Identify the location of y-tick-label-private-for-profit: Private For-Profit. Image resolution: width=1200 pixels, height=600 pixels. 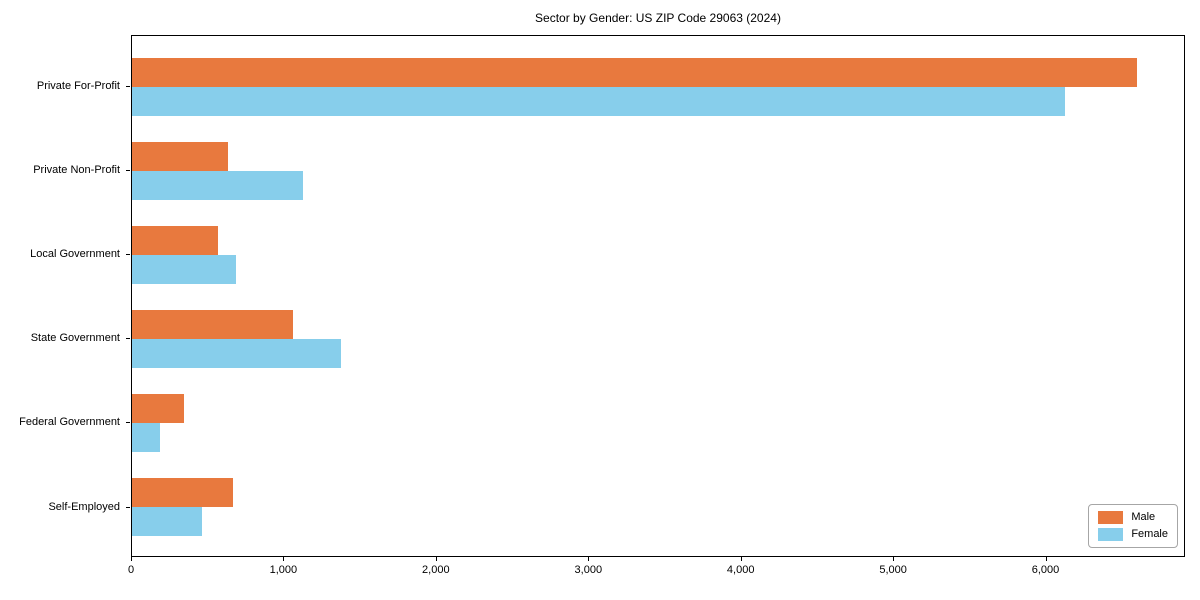
(78, 85).